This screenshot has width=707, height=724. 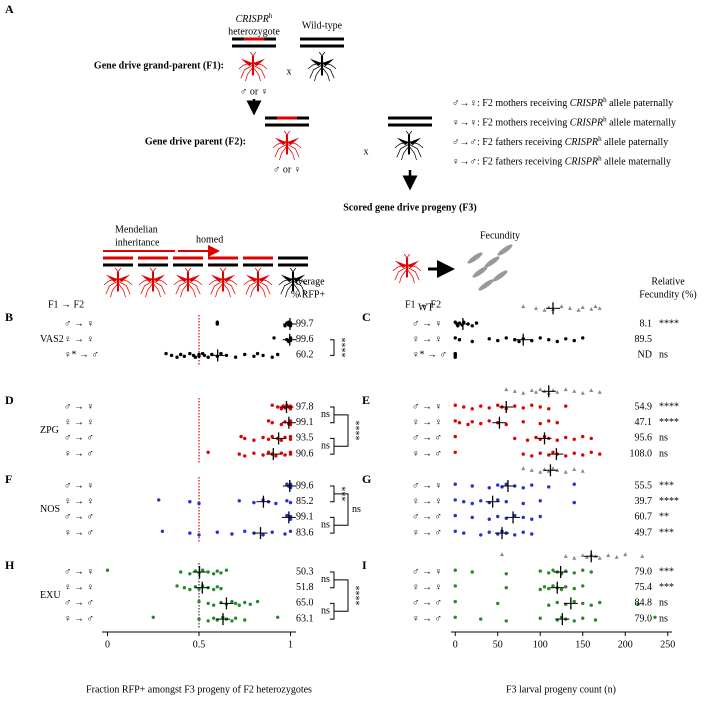 I want to click on x-tick-label: 0.5, so click(x=199, y=644).